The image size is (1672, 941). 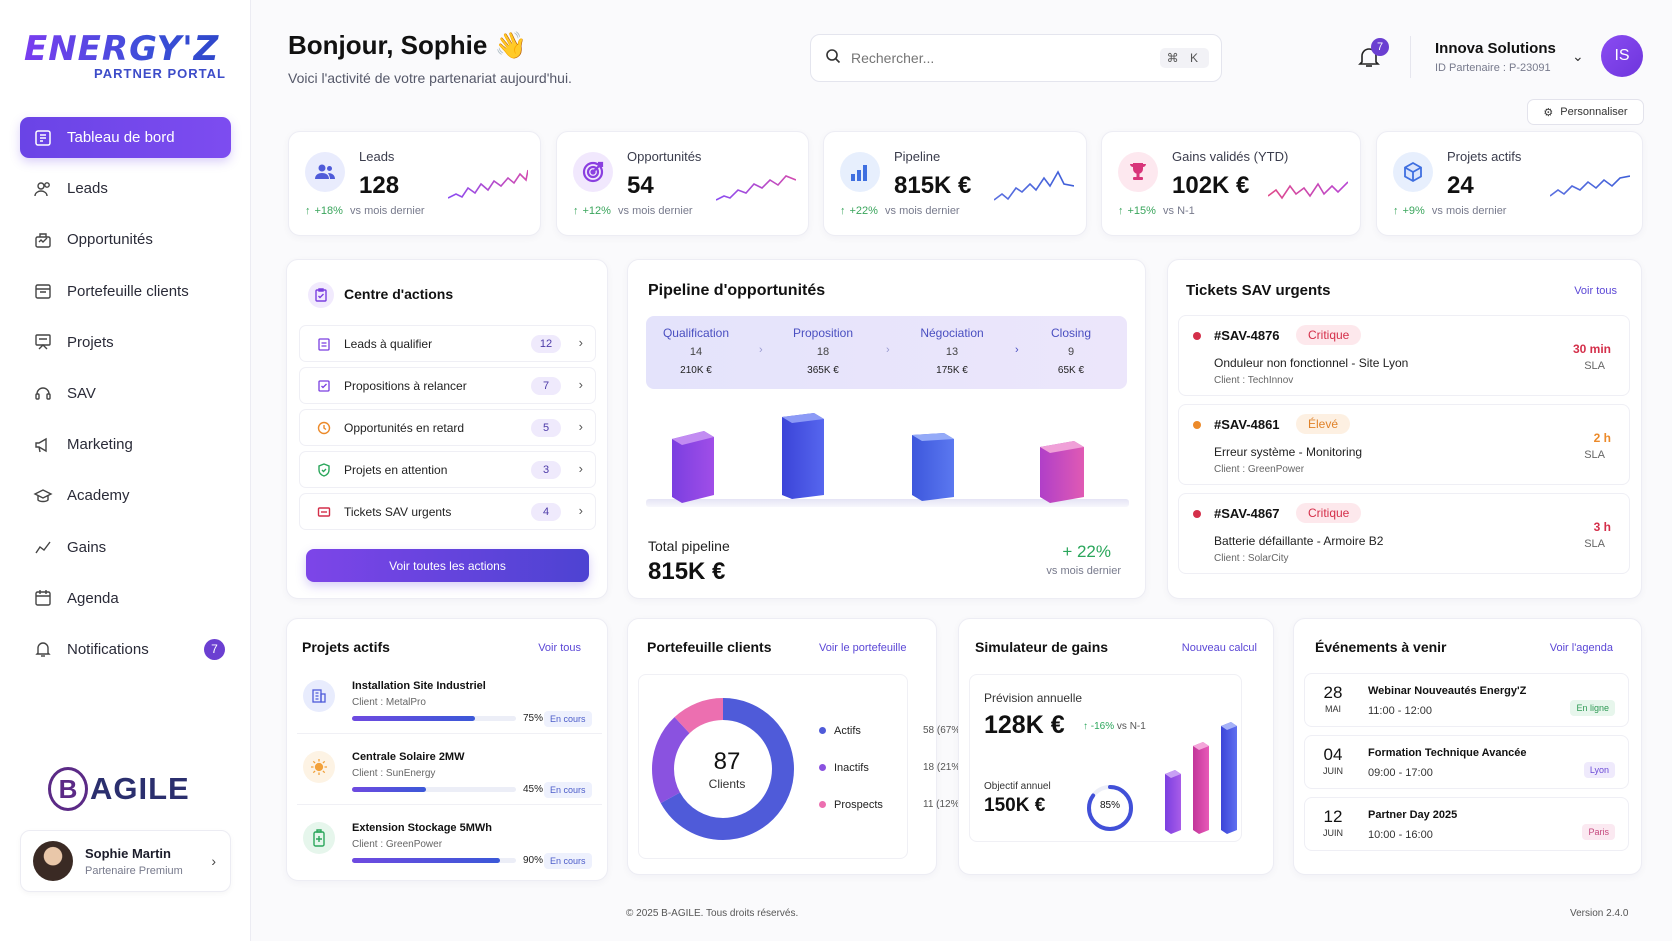 I want to click on sidebar-item-gains: Gains, so click(x=125, y=547).